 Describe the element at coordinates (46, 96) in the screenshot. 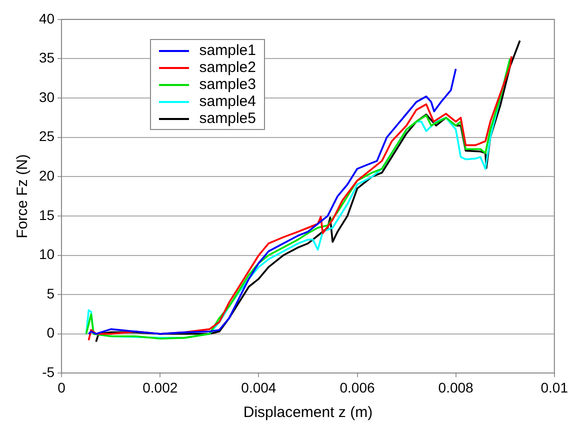

I see `y-tick-label: 30` at that location.